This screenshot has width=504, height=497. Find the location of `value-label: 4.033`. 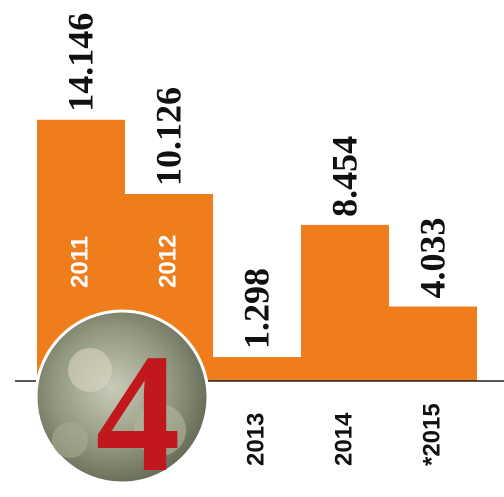

value-label: 4.033 is located at coordinates (432, 258).